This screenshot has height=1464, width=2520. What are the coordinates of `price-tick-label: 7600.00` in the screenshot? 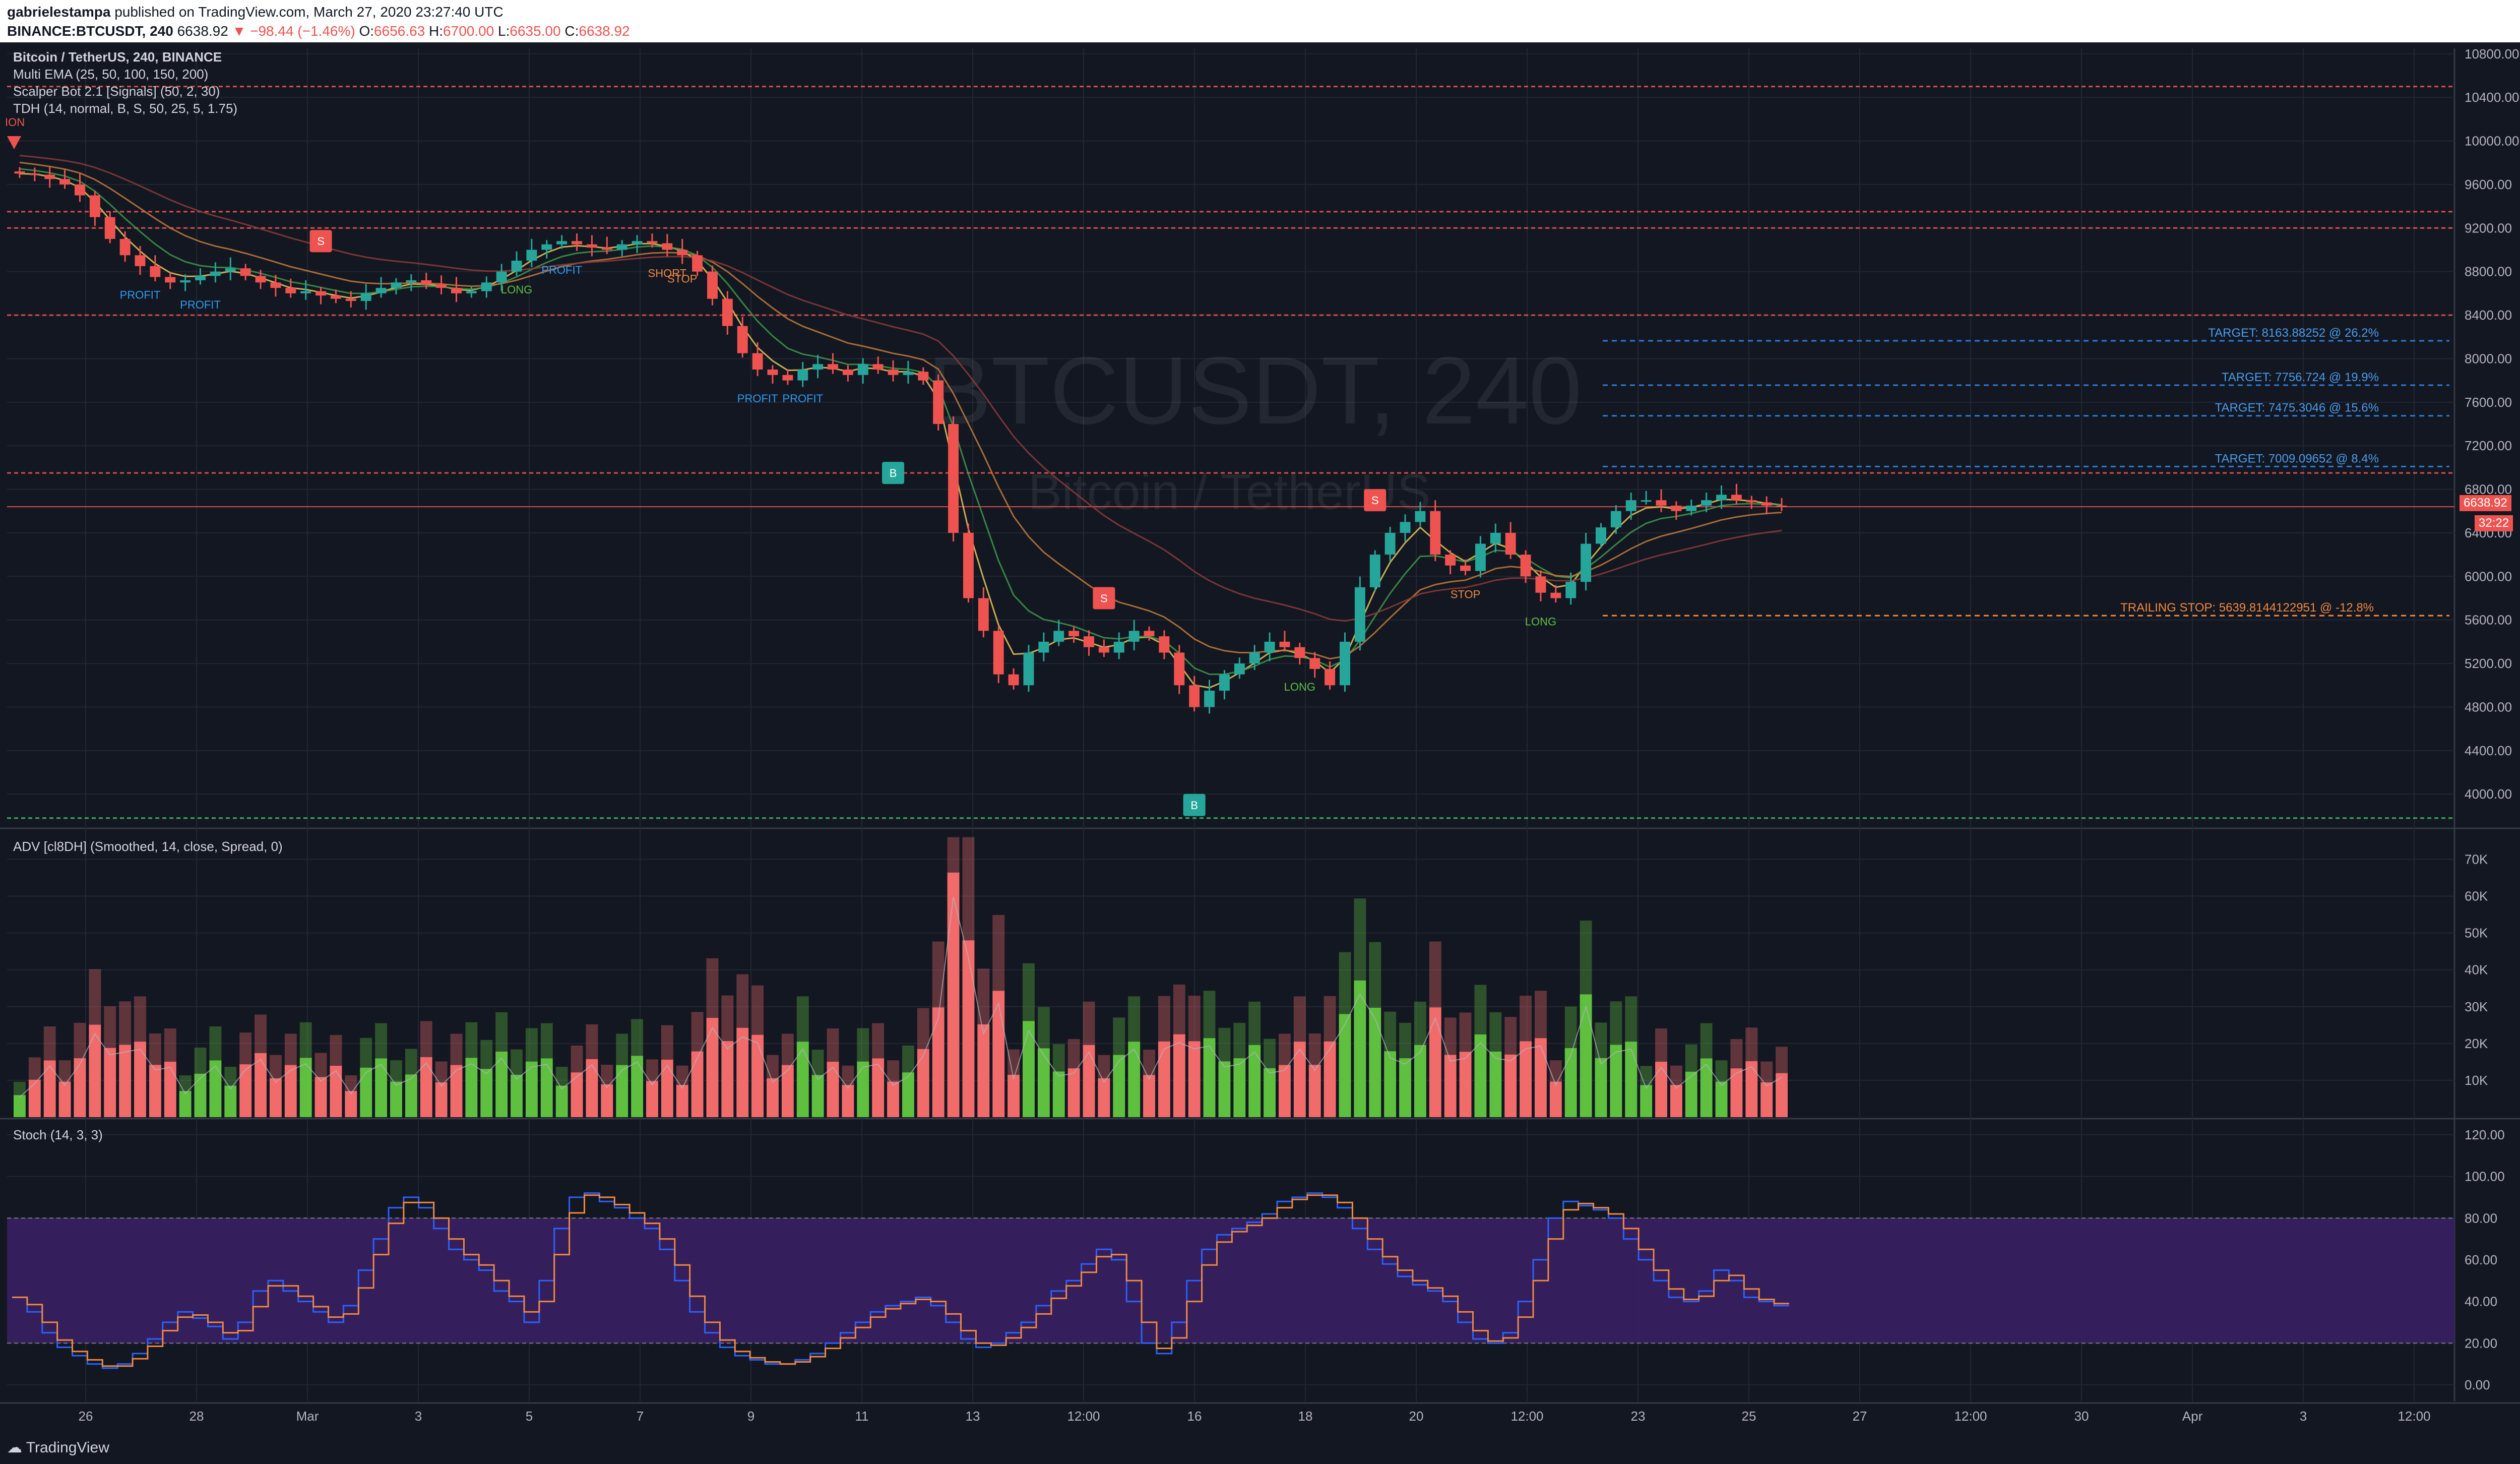 It's located at (2488, 402).